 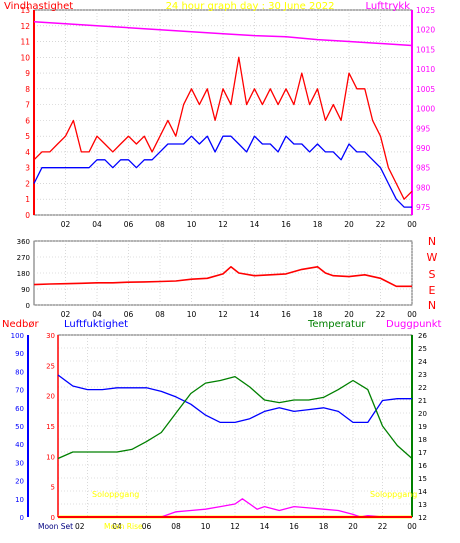 What do you see at coordinates (381, 224) in the screenshot?
I see `panel1-x-tick-label: 22` at bounding box center [381, 224].